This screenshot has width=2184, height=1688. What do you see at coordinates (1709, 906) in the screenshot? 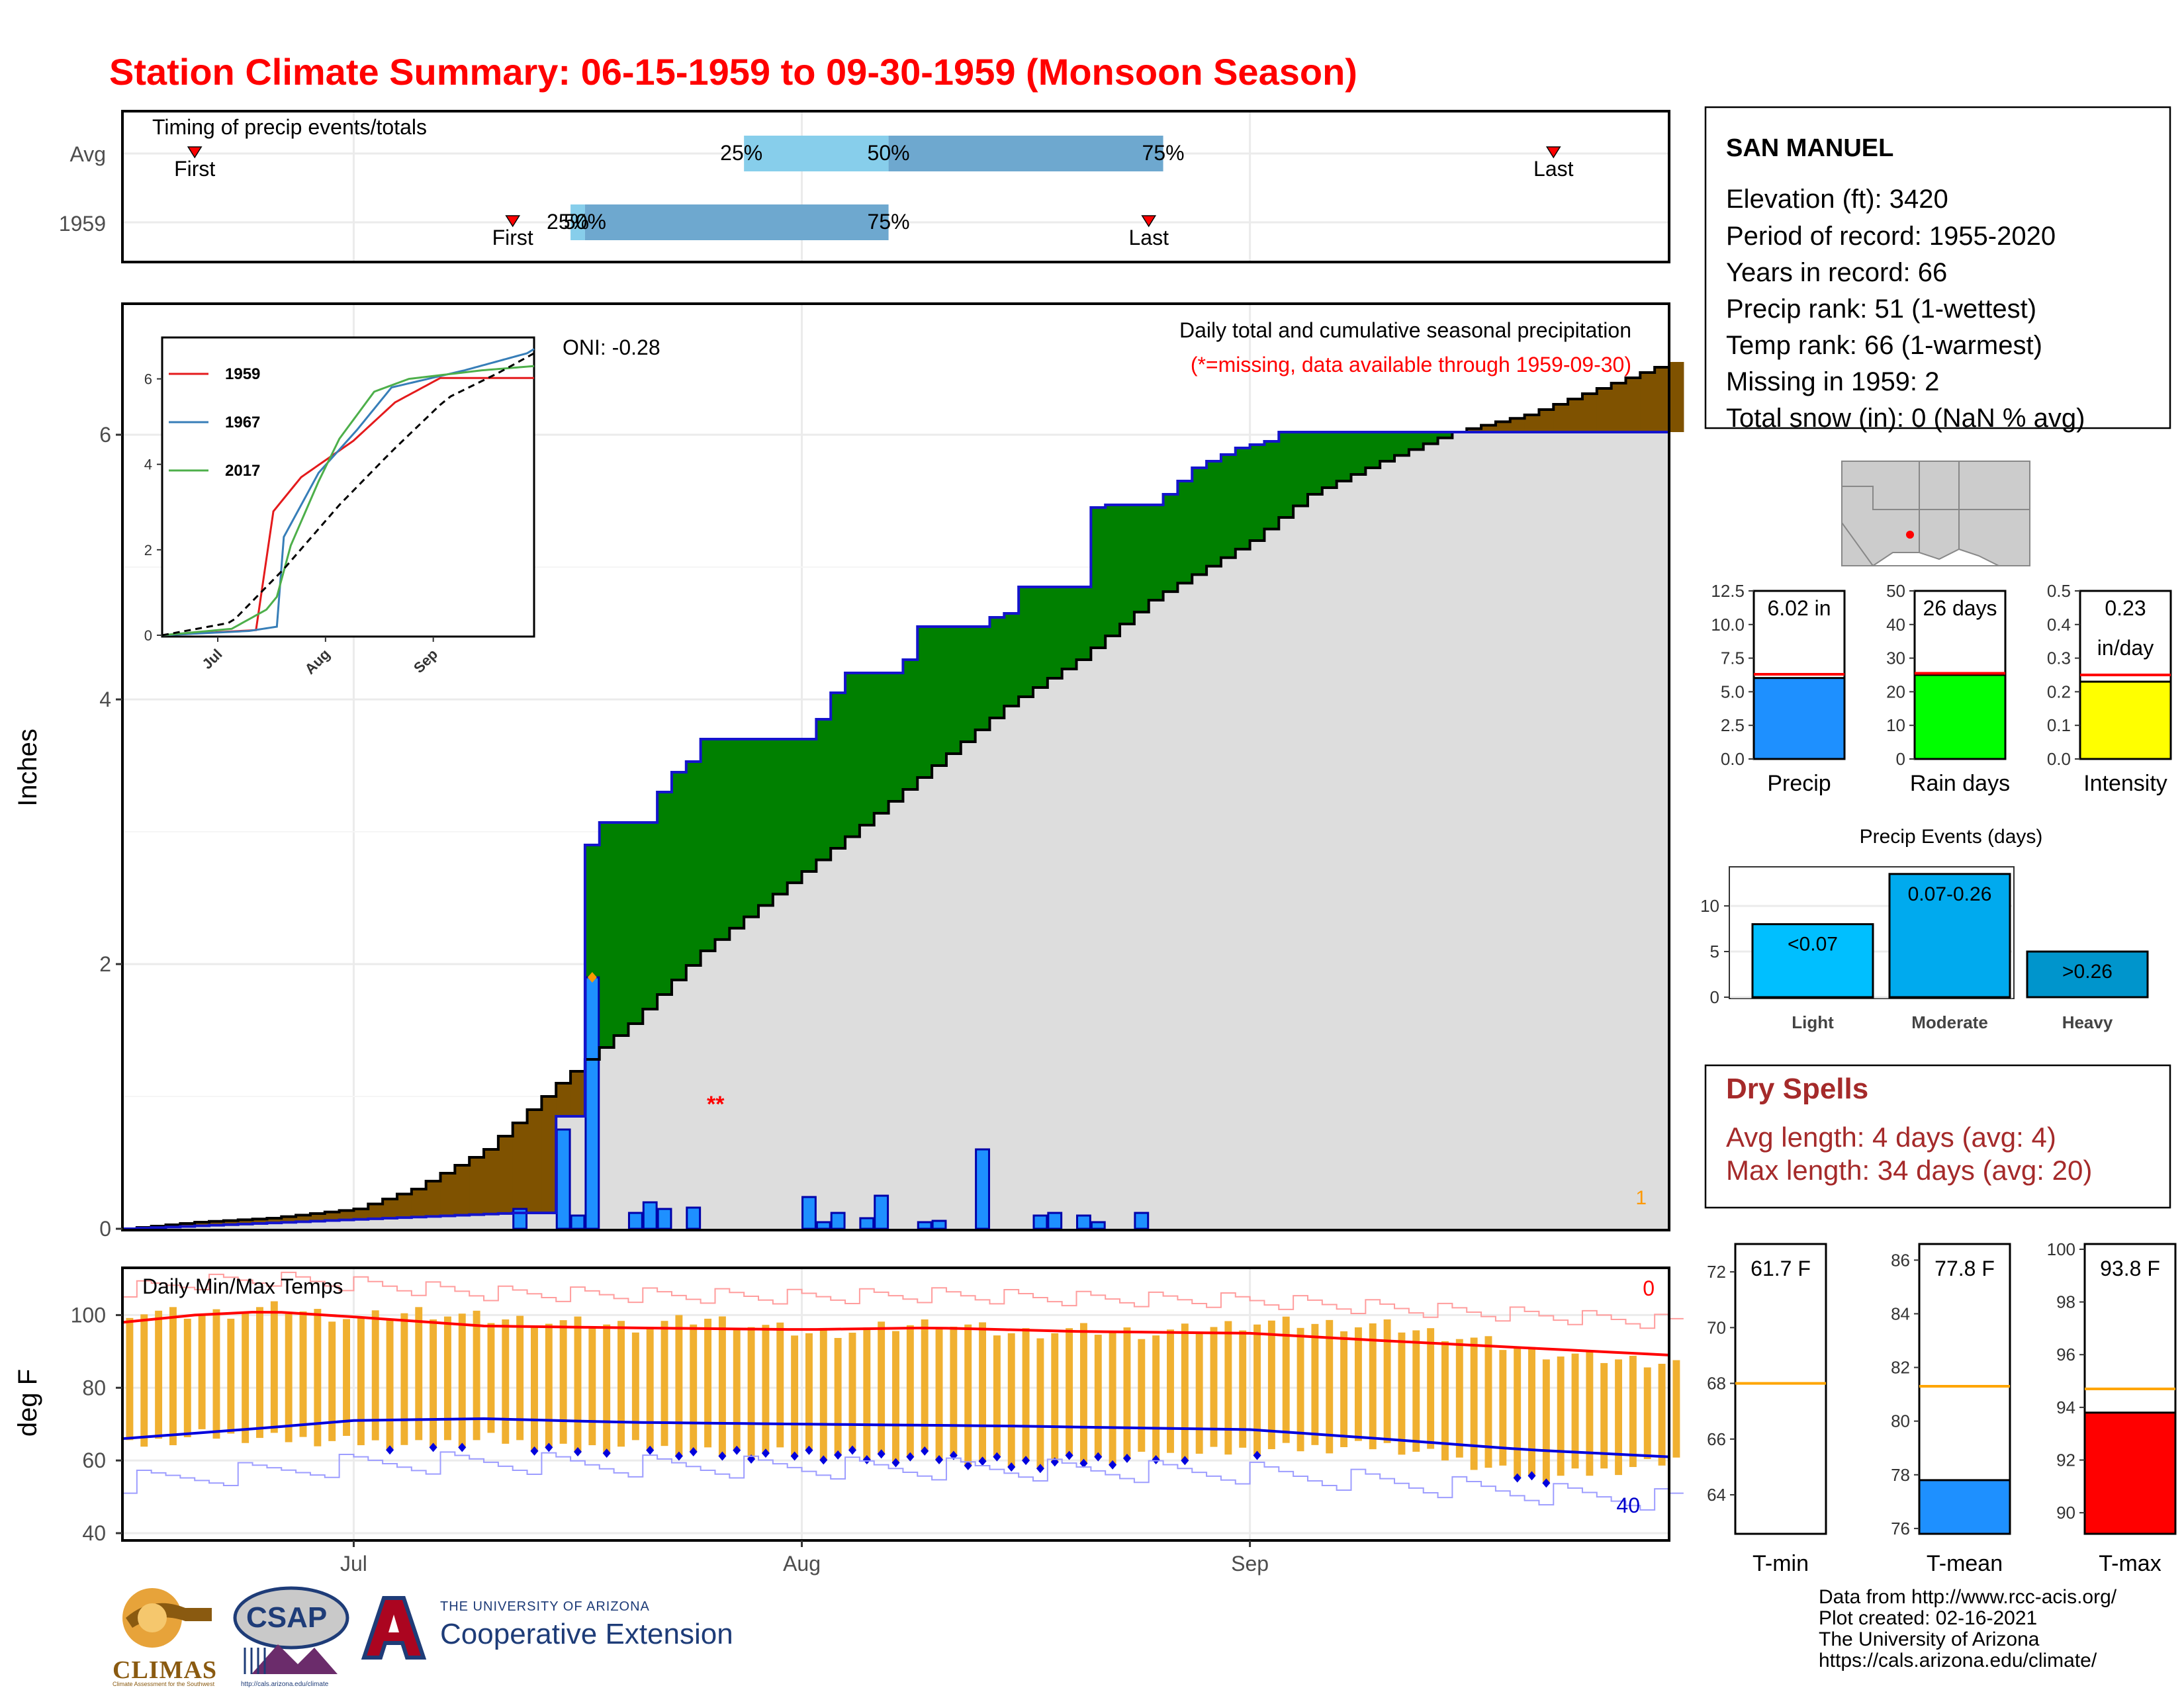
I see `events-ytick-label: 10` at bounding box center [1709, 906].